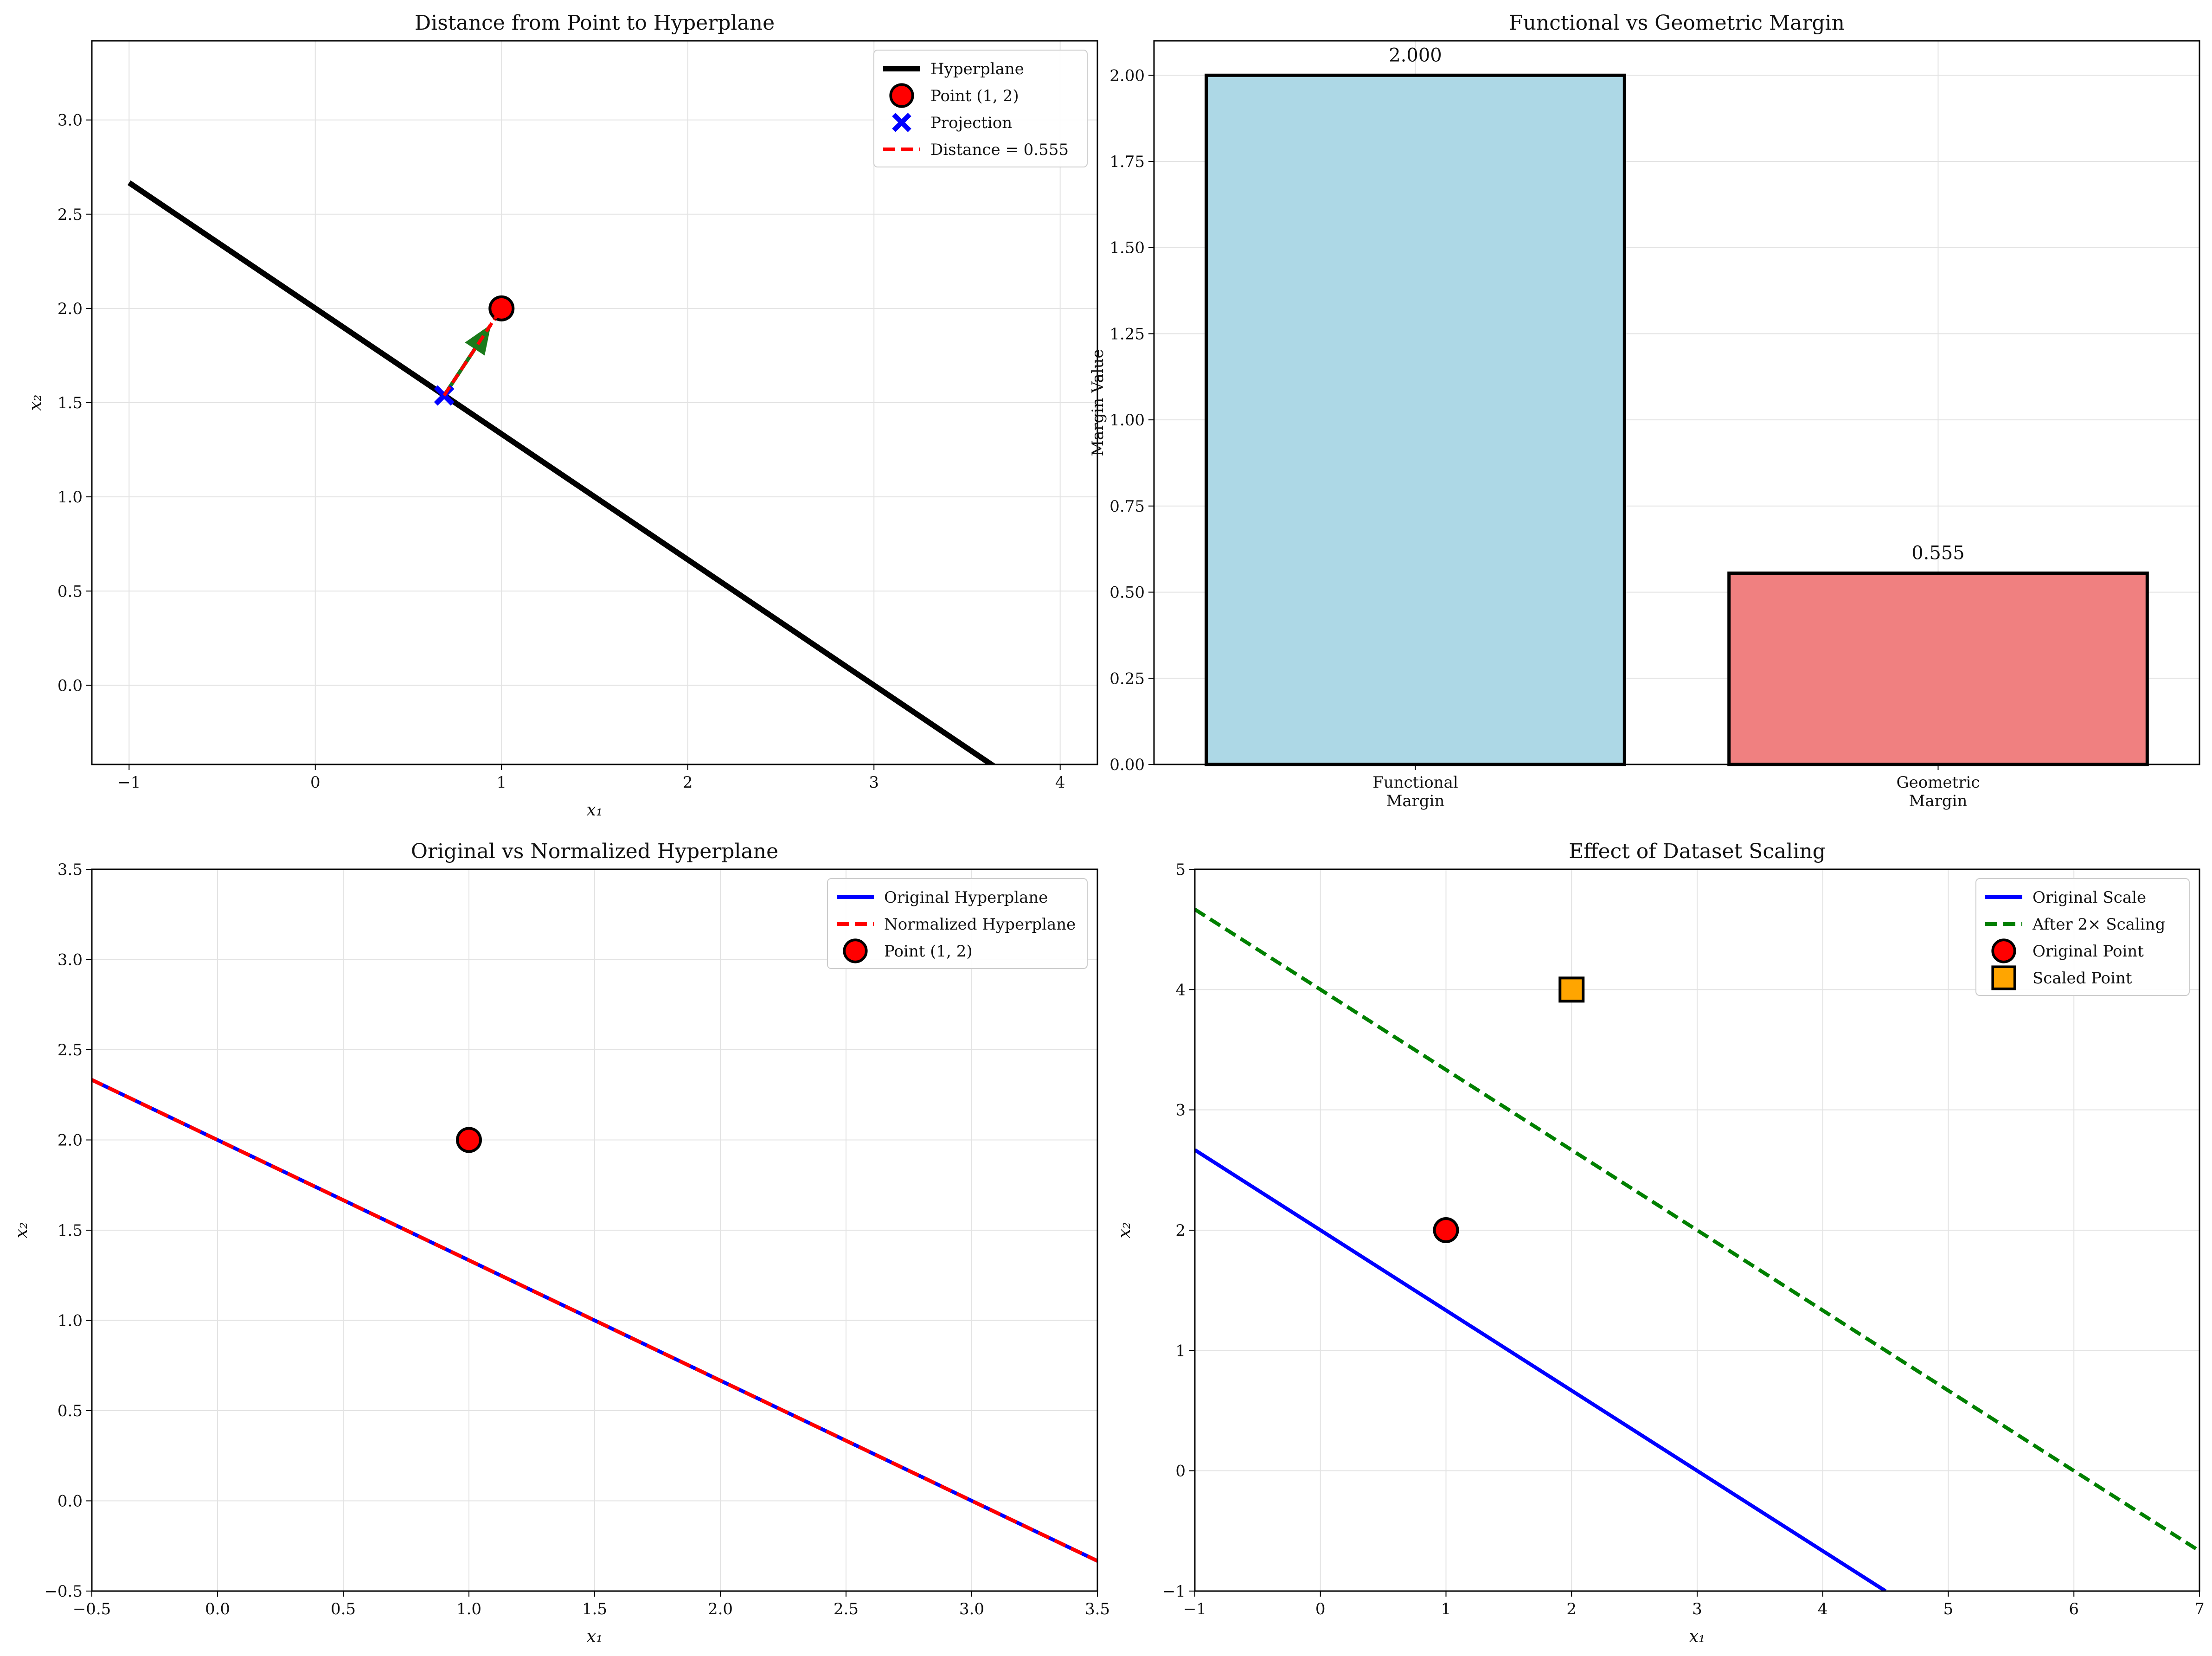 Image resolution: width=2212 pixels, height=1656 pixels. What do you see at coordinates (1127, 507) in the screenshot?
I see `y-tick-label: 0.75` at bounding box center [1127, 507].